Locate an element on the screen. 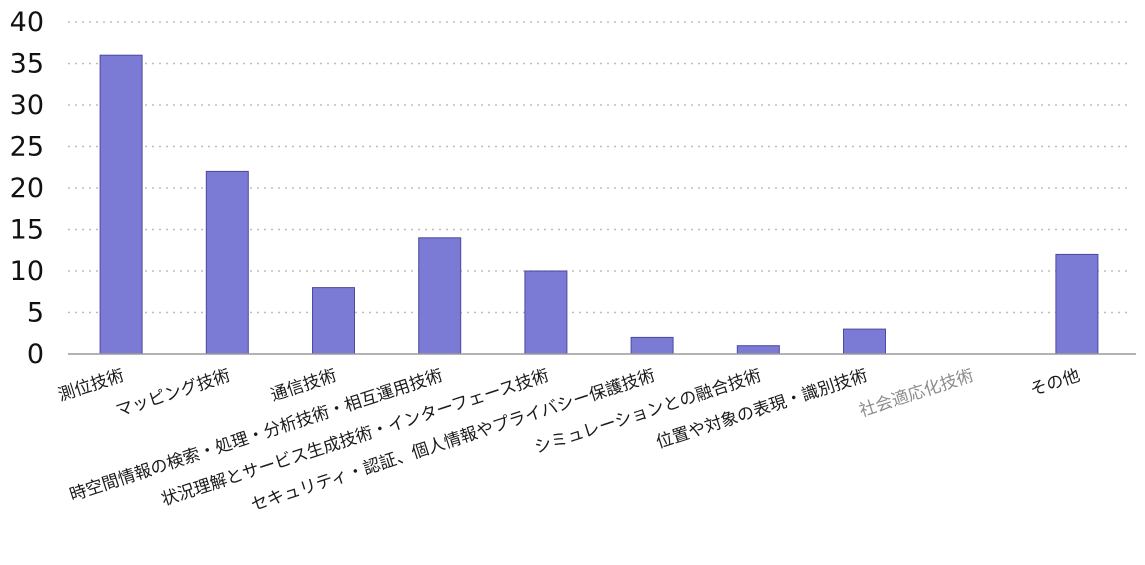 This screenshot has width=1145, height=565. y-tick-label: 0 is located at coordinates (35, 354).